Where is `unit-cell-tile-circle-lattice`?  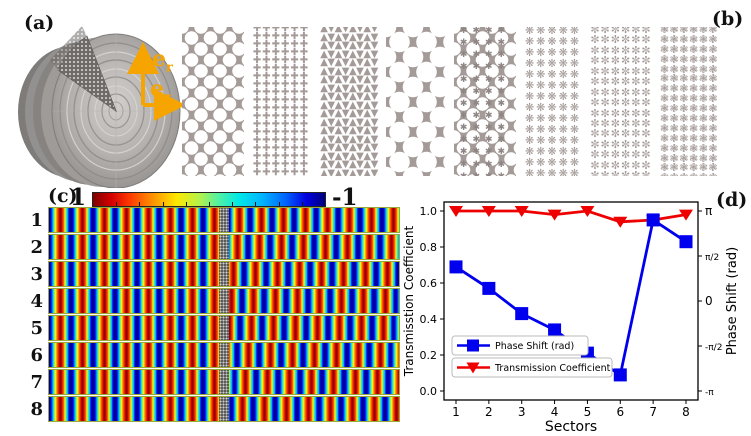
unit-cell-tile-circle-lattice is located at coordinates (417, 101).